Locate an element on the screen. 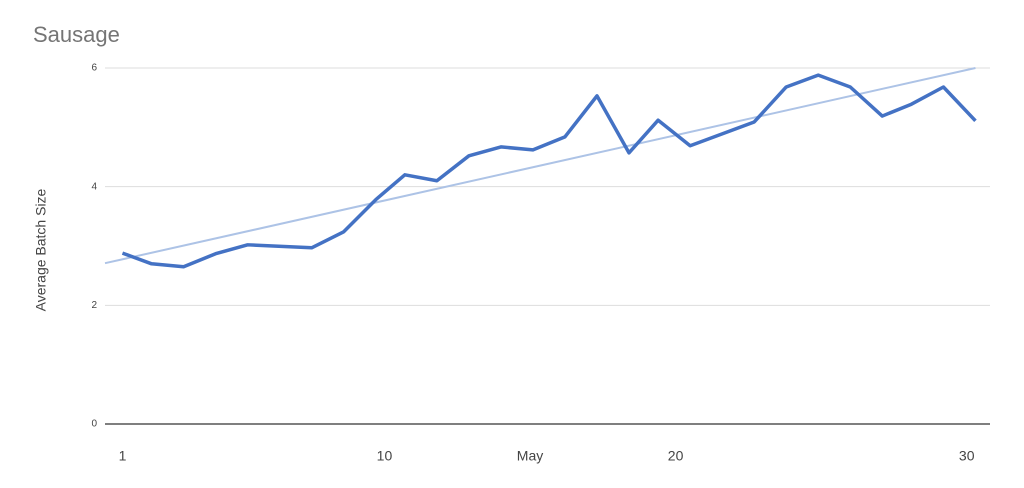 This screenshot has width=1024, height=488. y-axis-label: Average Batch Size is located at coordinates (41, 249).